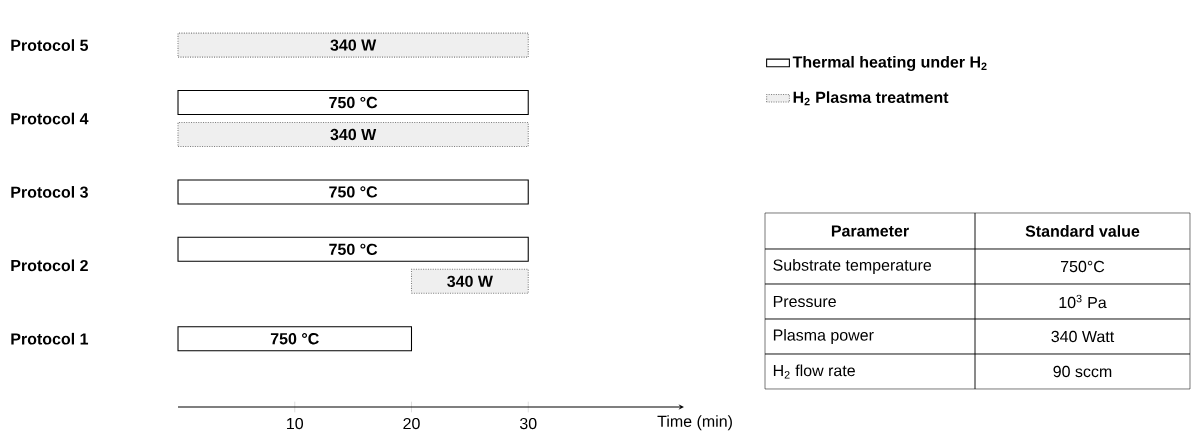  Describe the element at coordinates (1083, 301) in the screenshot. I see `text: 10$^{3}$ Pa` at that location.